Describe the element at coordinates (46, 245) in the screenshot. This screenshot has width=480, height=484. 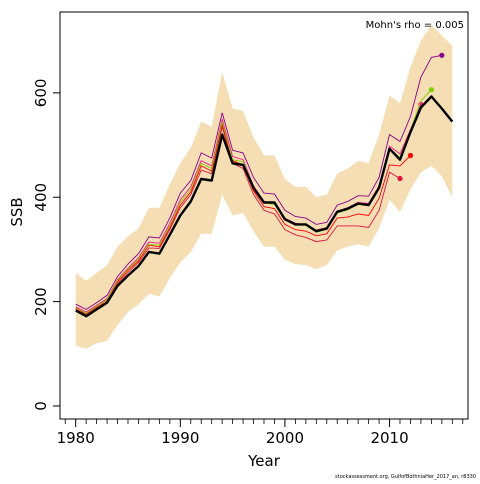
I see `y-axis: 0 200 400 600` at that location.